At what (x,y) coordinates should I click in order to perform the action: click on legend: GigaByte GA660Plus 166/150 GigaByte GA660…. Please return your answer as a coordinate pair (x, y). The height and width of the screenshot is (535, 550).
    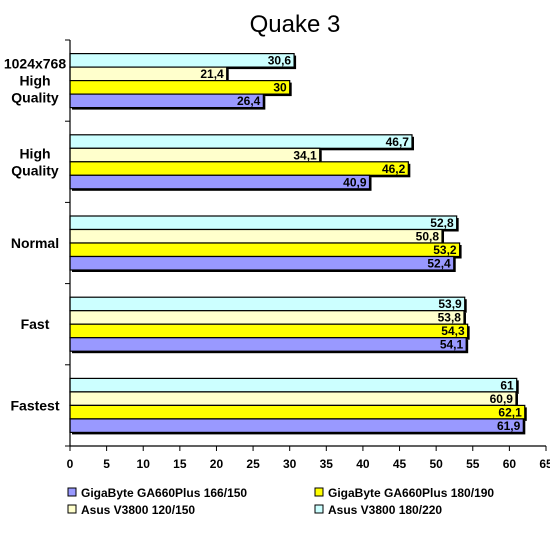
    Looking at the image, I should click on (280, 501).